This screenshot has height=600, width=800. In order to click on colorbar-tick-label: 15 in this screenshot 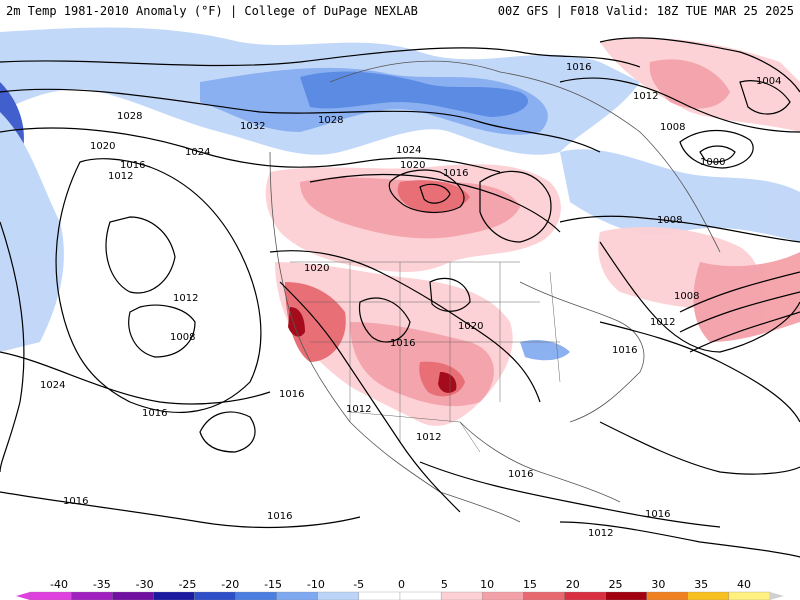, I will do `click(530, 584)`.